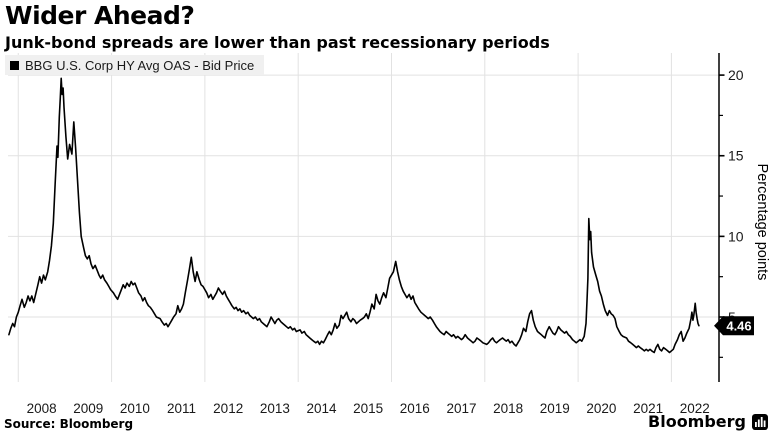 The image size is (775, 435). I want to click on legend: BBG U.S. Corp HY Avg OAS - Bid Price, so click(135, 65).